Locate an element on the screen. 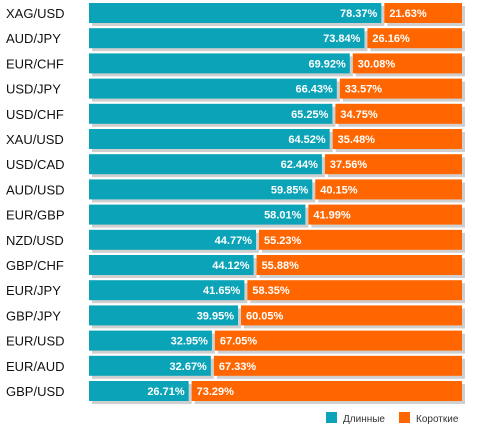 The image size is (477, 431). bar-row: AUD/JPY 73.84% 26.16% is located at coordinates (235, 40).